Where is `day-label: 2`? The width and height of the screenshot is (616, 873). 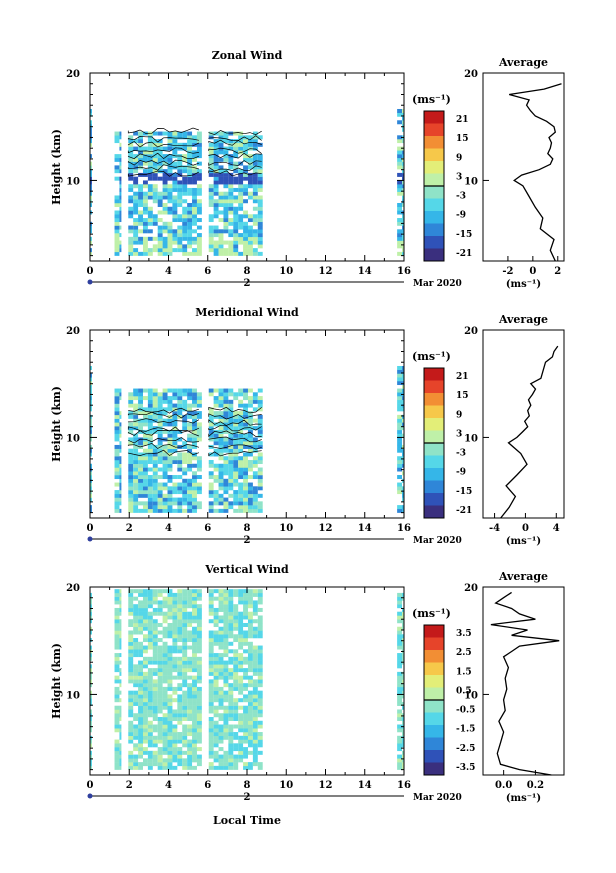 day-label: 2 is located at coordinates (247, 540).